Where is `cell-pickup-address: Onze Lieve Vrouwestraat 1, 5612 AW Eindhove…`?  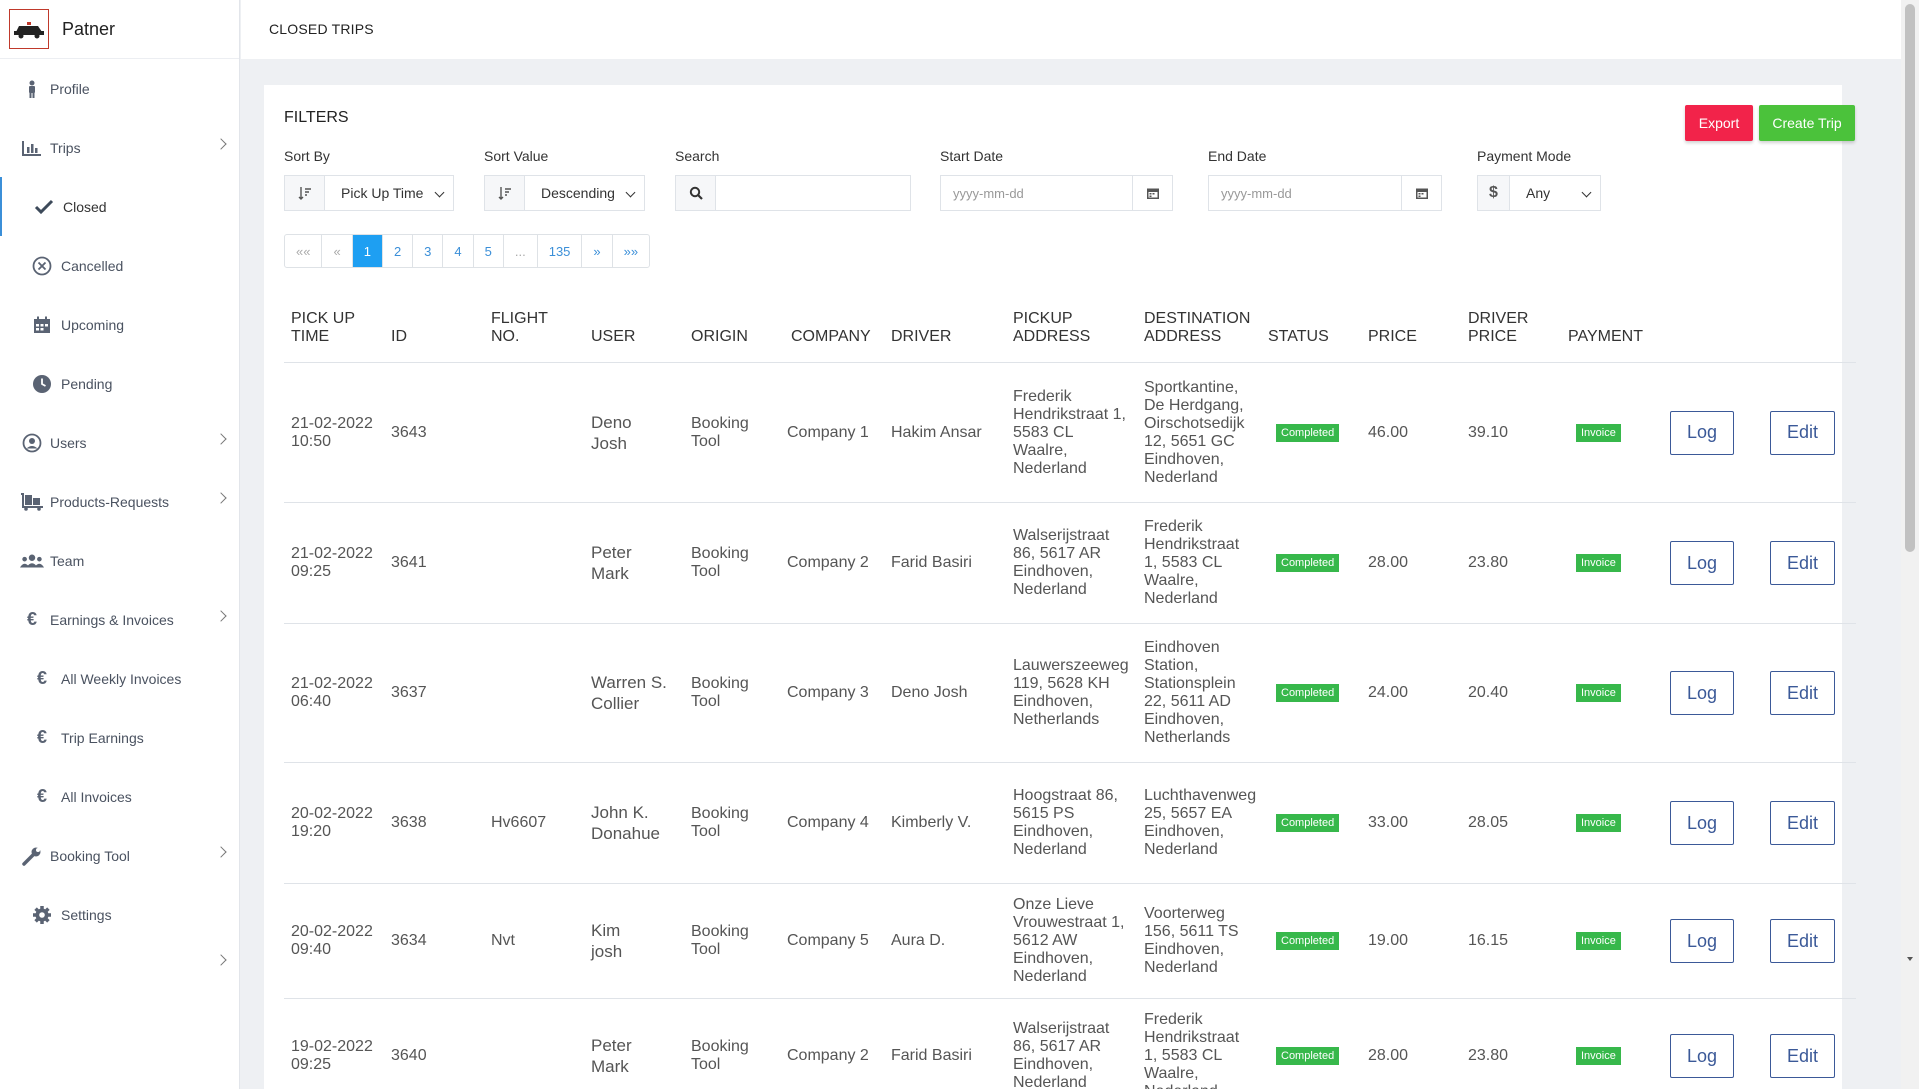 cell-pickup-address: Onze Lieve Vrouwestraat 1, 5612 AW Eindhove… is located at coordinates (1069, 940).